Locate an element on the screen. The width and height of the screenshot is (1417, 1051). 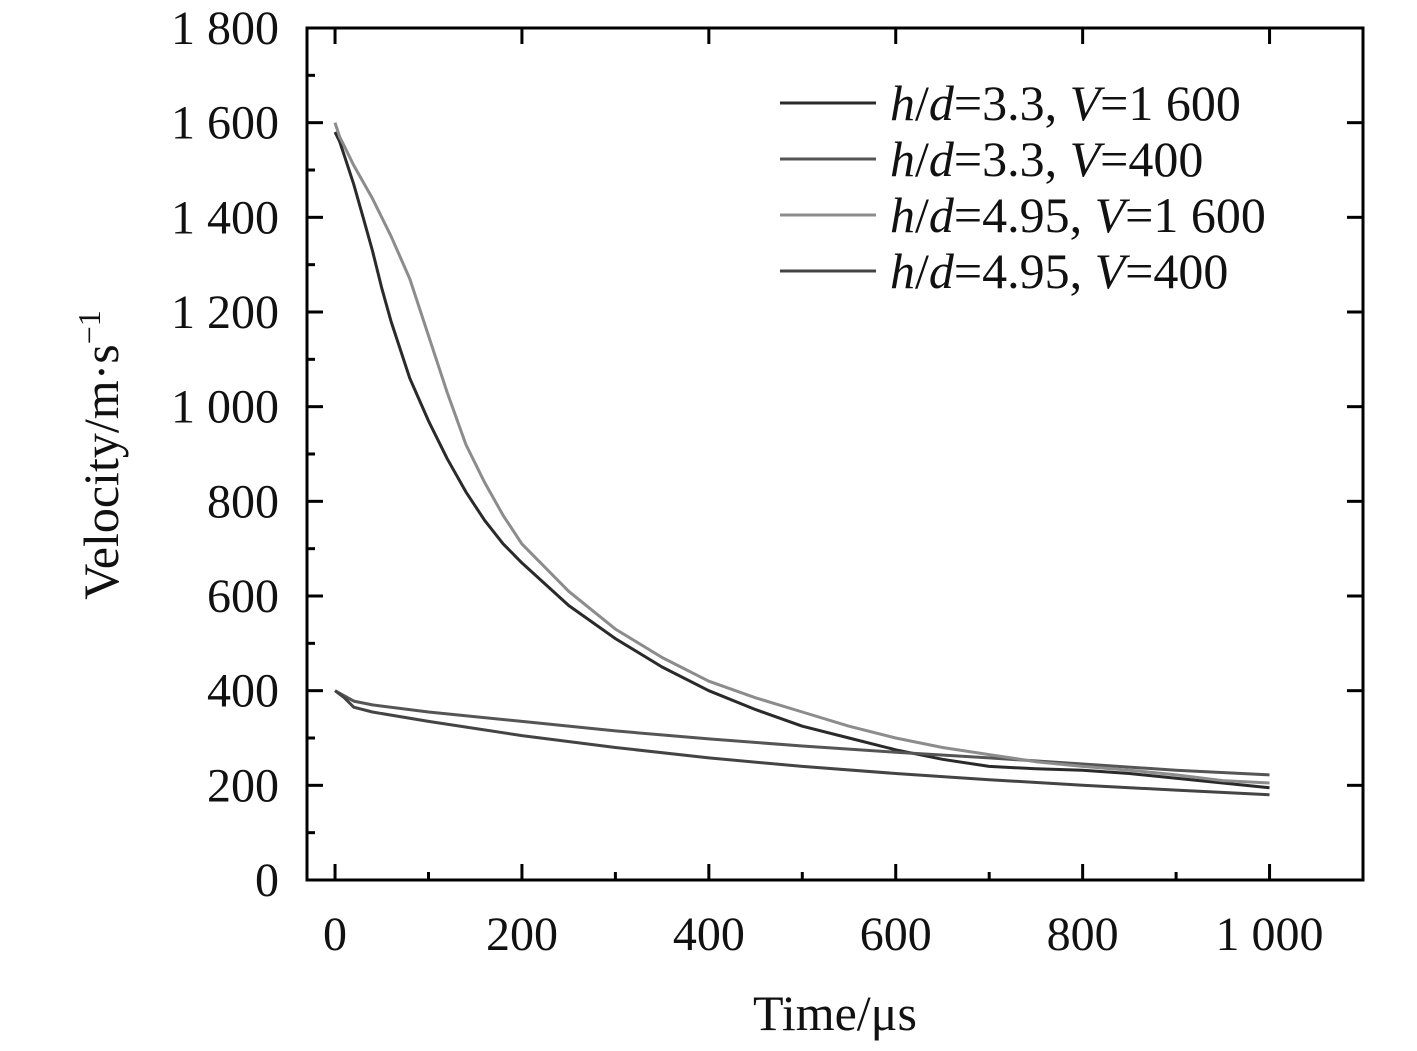
x-tick-label: 1 000 is located at coordinates (1270, 934).